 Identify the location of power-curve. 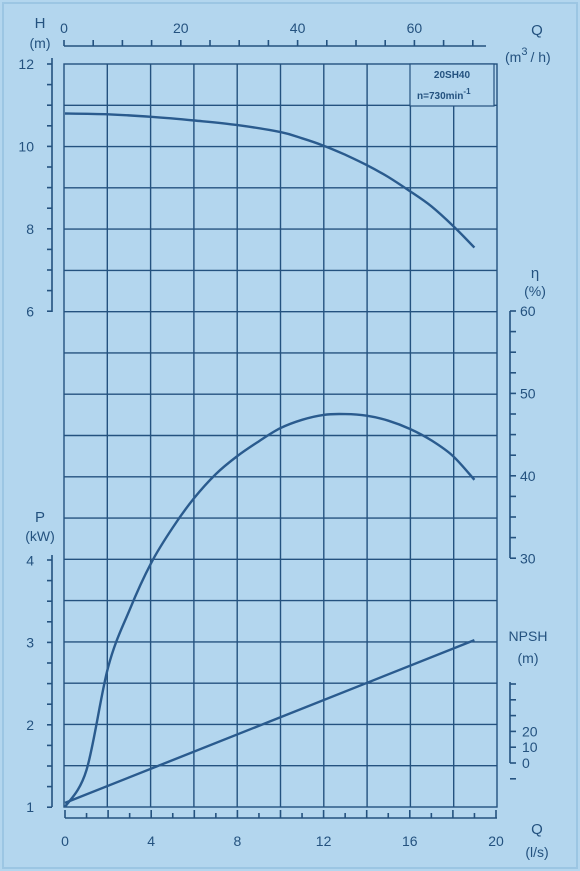
(269, 721).